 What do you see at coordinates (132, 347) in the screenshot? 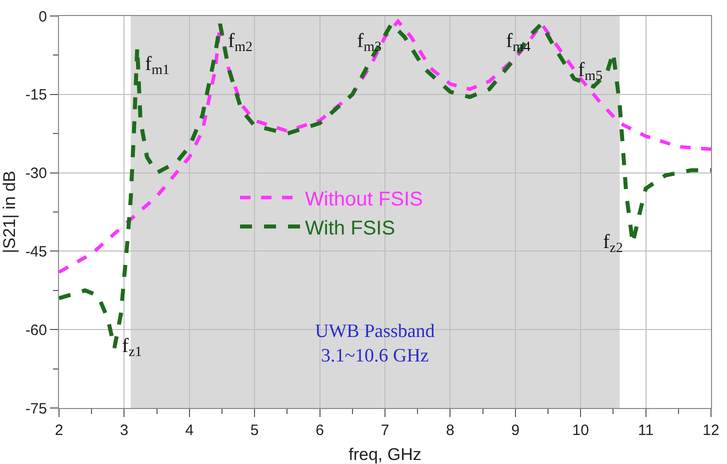
I see `annotation: f$_{z1}$` at bounding box center [132, 347].